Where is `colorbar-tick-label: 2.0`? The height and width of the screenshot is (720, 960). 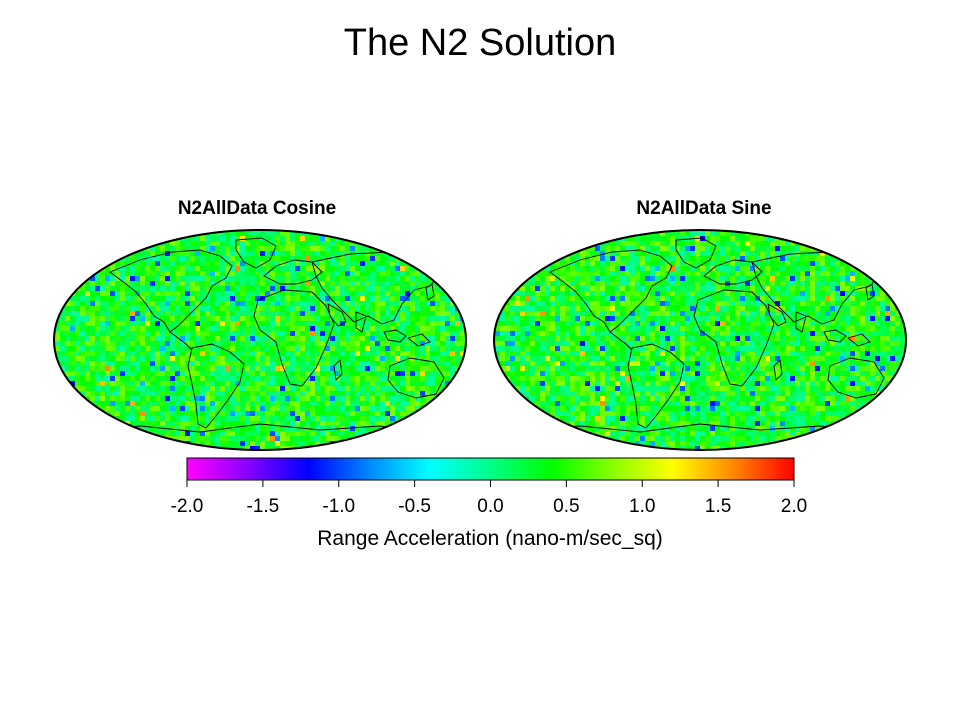
colorbar-tick-label: 2.0 is located at coordinates (794, 506).